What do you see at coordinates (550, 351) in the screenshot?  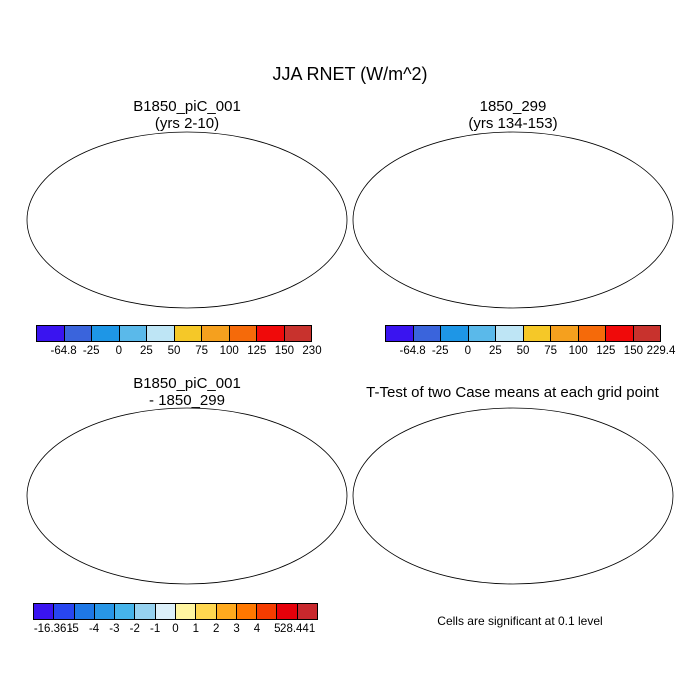 I see `panel2-label-5: 75` at bounding box center [550, 351].